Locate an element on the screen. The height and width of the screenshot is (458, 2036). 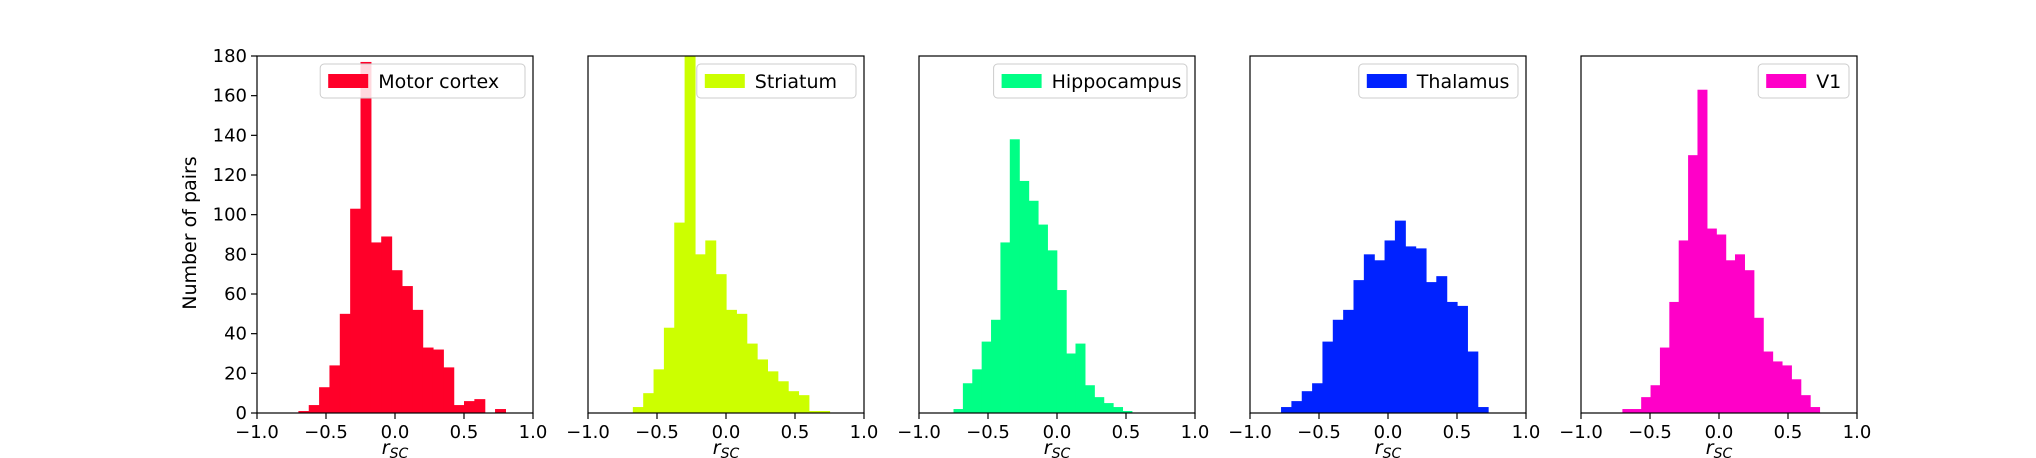
panel-3: −1.0 −0.5 0.0 0.5 1.0 rSC Hippocampus is located at coordinates (1053, 256).